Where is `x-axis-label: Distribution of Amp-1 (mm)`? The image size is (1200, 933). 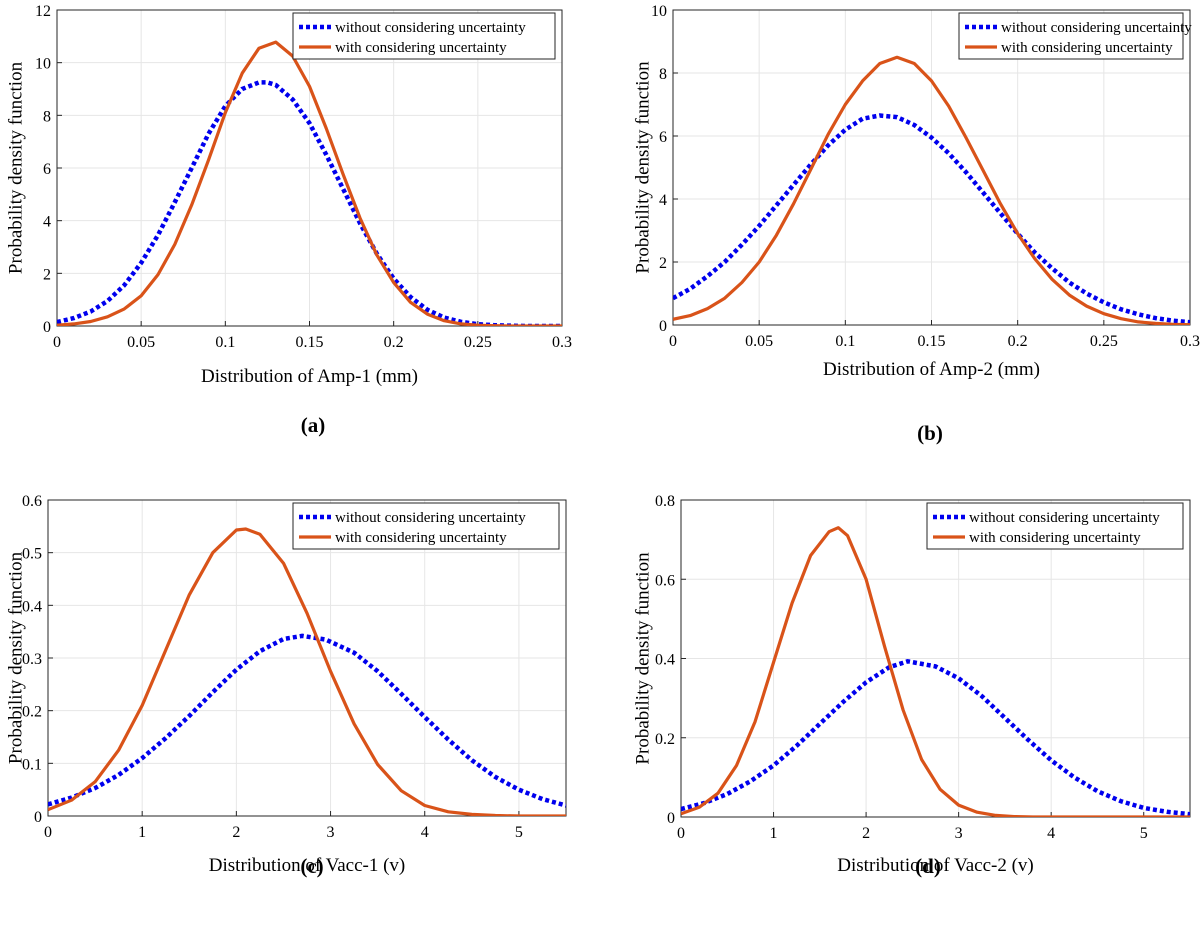 x-axis-label: Distribution of Amp-1 (mm) is located at coordinates (309, 376).